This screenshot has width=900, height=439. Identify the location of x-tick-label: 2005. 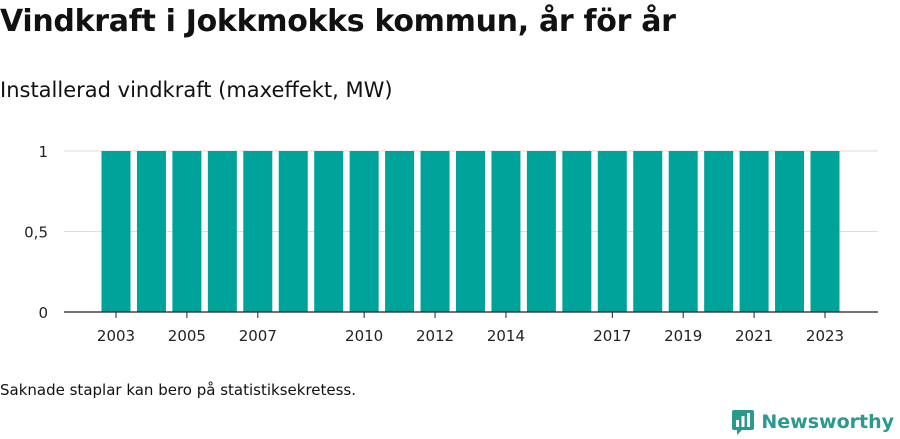
(187, 336).